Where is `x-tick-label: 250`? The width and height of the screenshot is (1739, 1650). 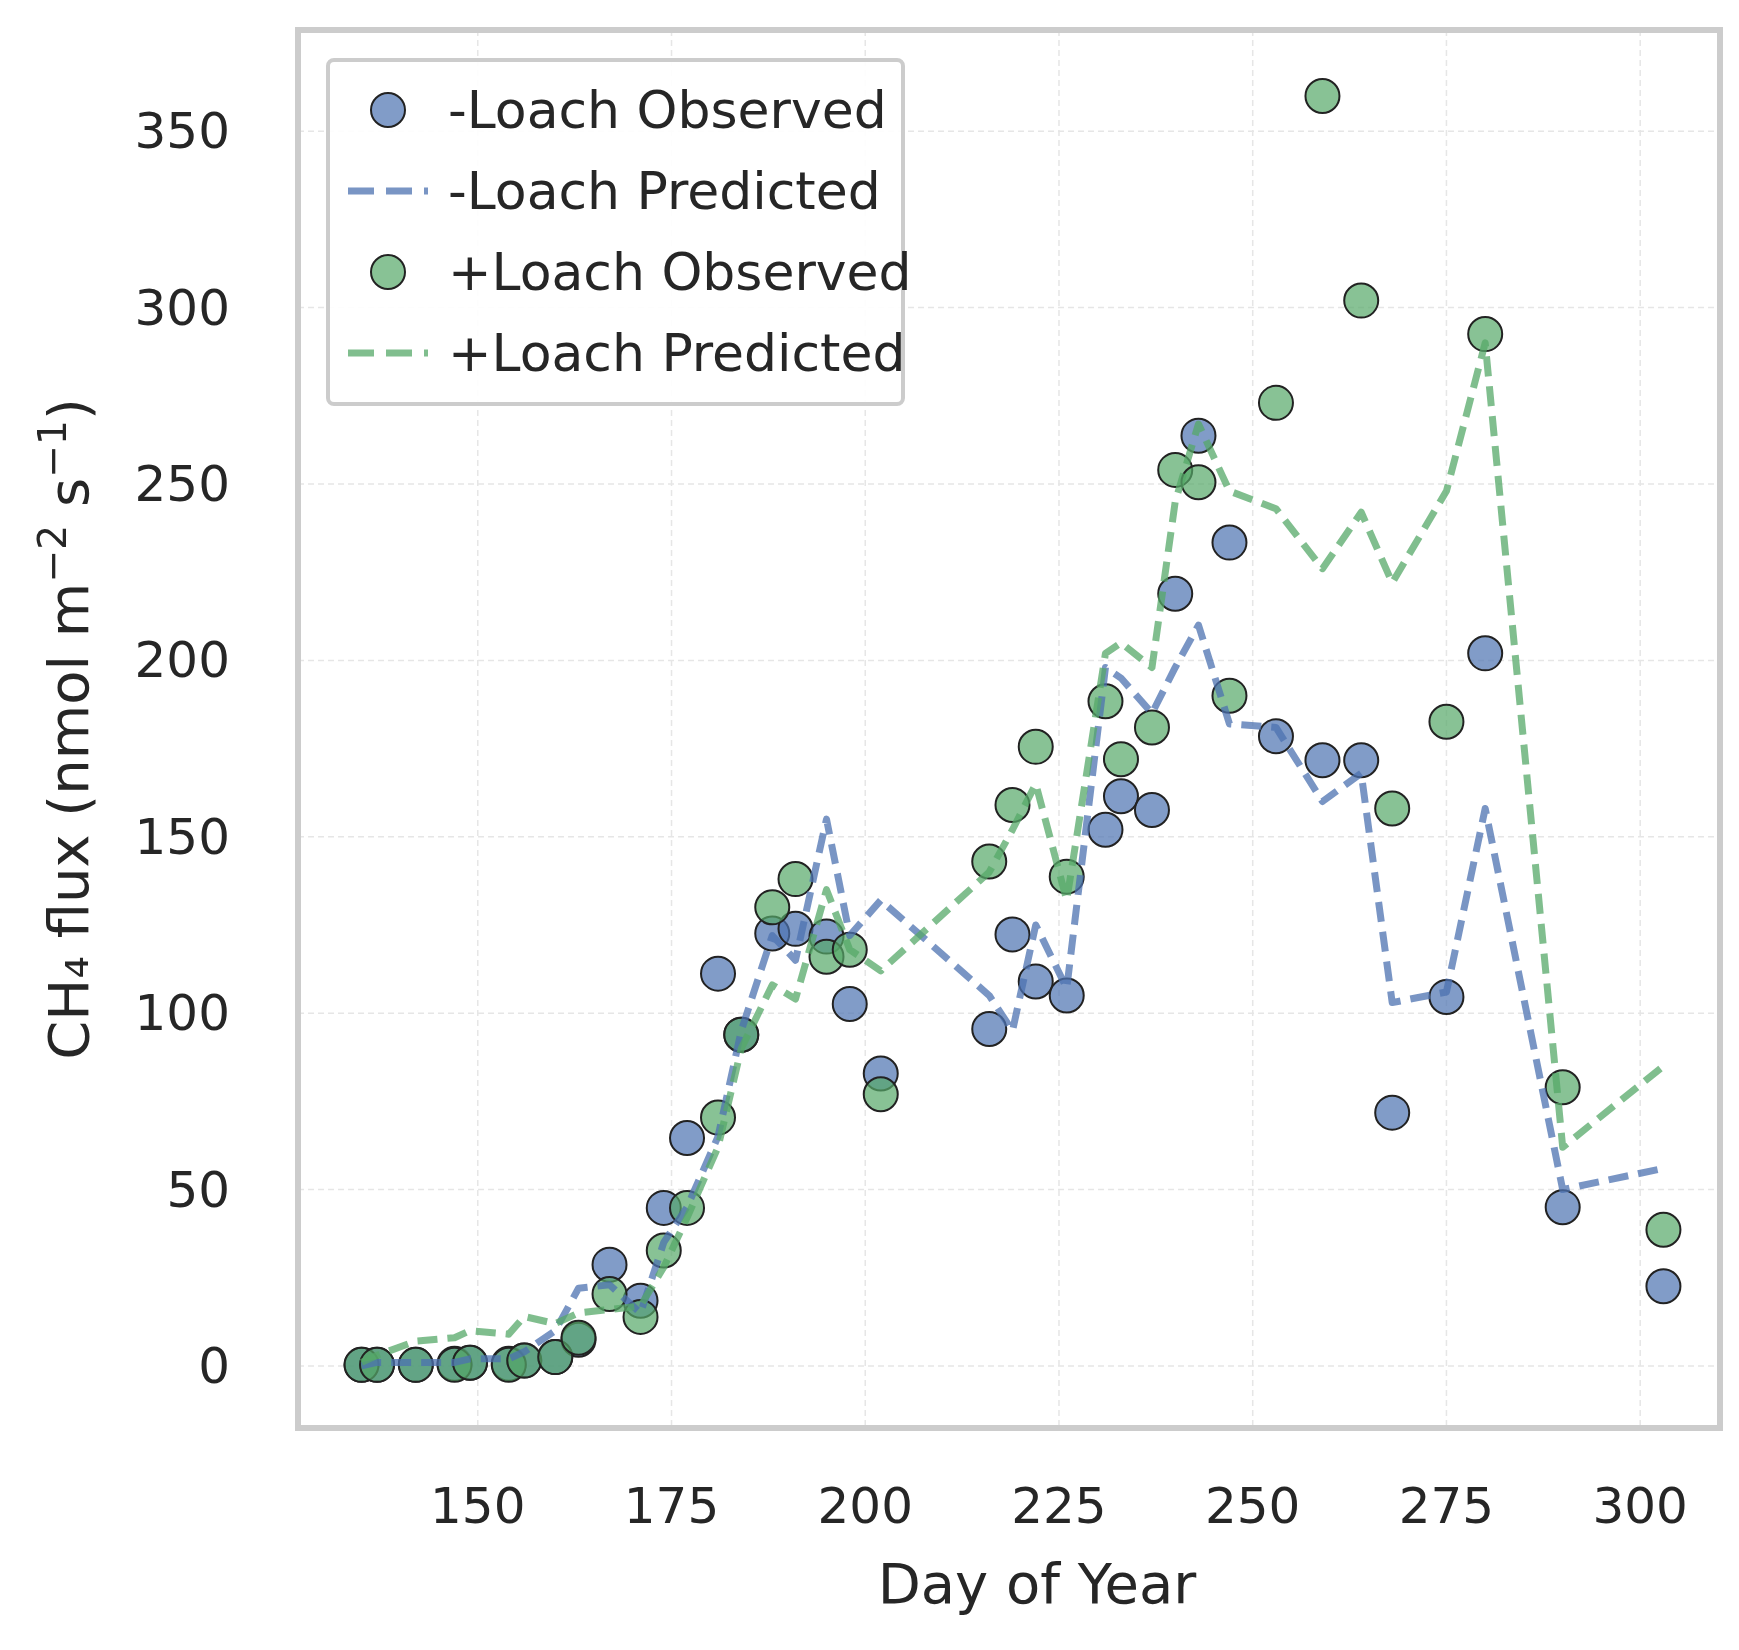 x-tick-label: 250 is located at coordinates (1253, 1506).